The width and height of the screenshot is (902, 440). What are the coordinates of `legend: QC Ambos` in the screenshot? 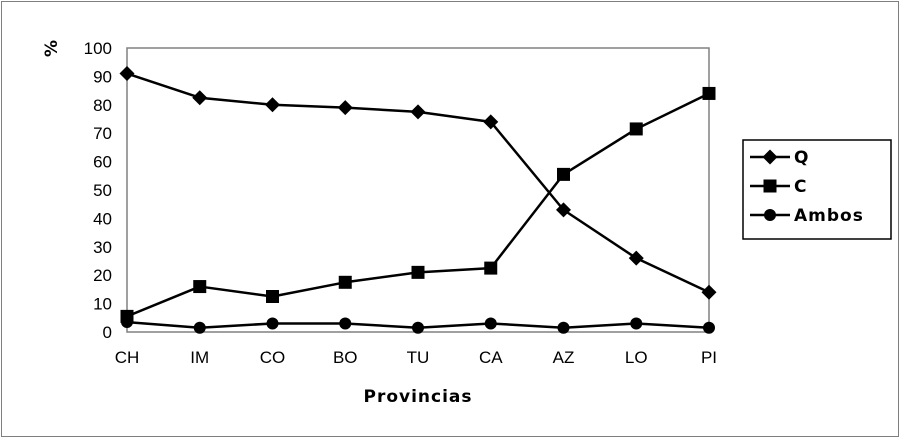 It's located at (817, 189).